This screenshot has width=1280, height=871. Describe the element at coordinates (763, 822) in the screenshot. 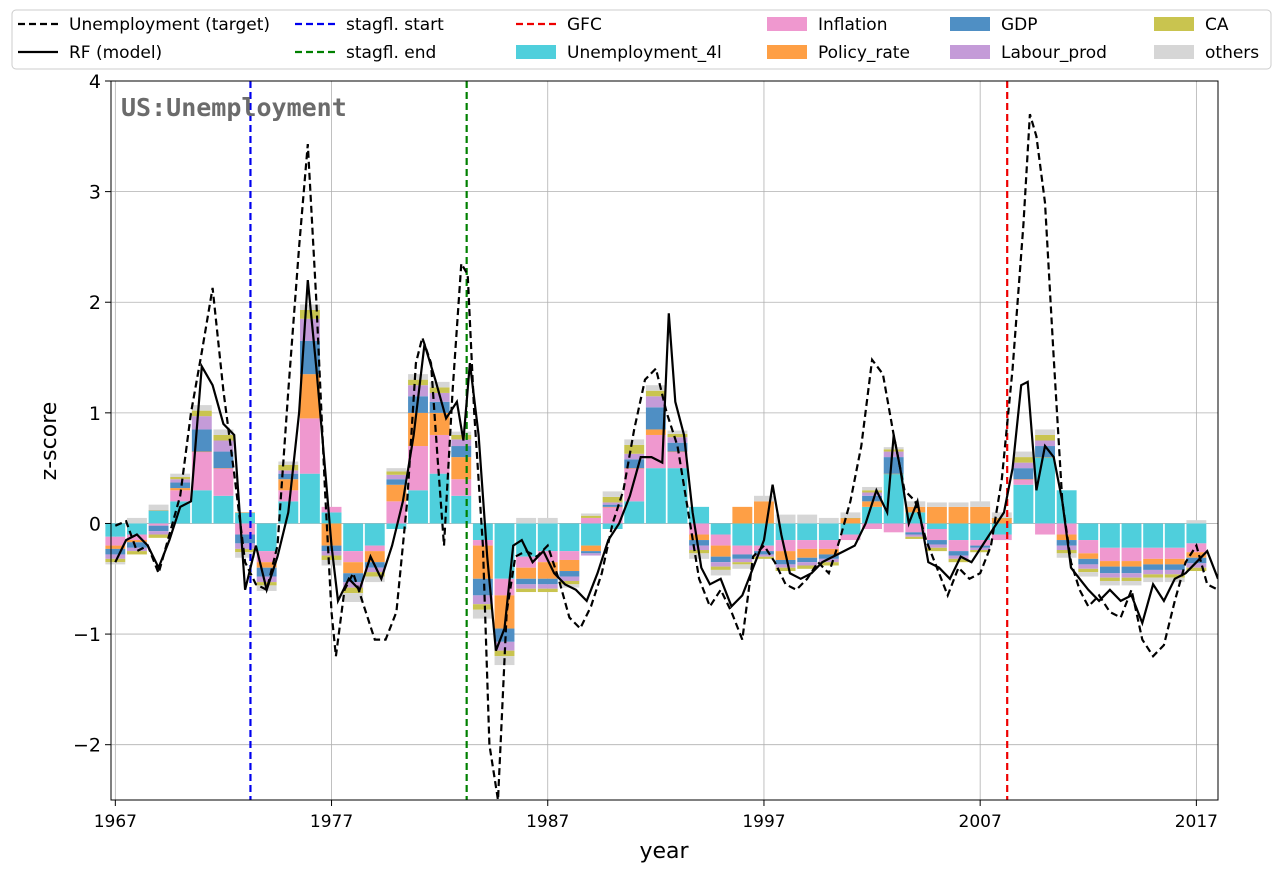

I see `x-tick-label: 1997` at that location.